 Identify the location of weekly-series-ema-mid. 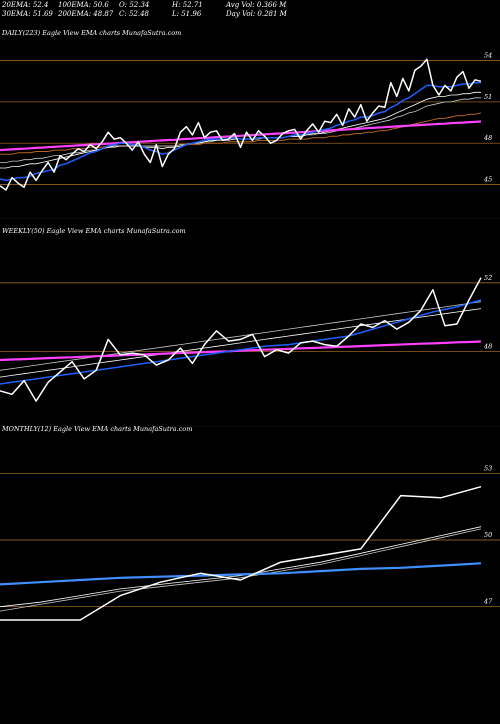
(241, 343).